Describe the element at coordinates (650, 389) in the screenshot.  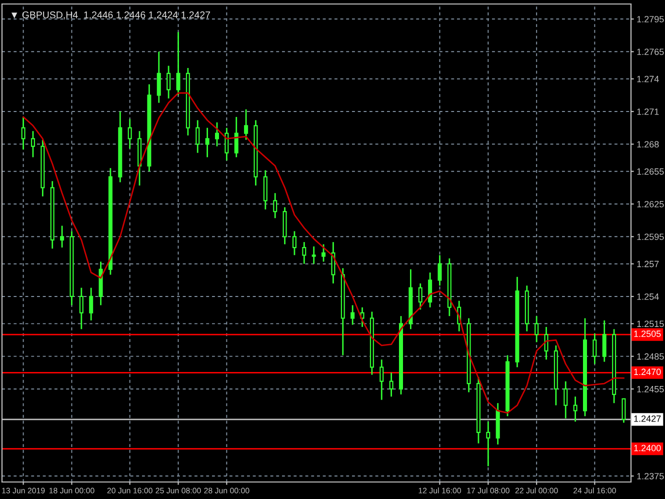
I see `y-tick-label: 1.2455` at that location.